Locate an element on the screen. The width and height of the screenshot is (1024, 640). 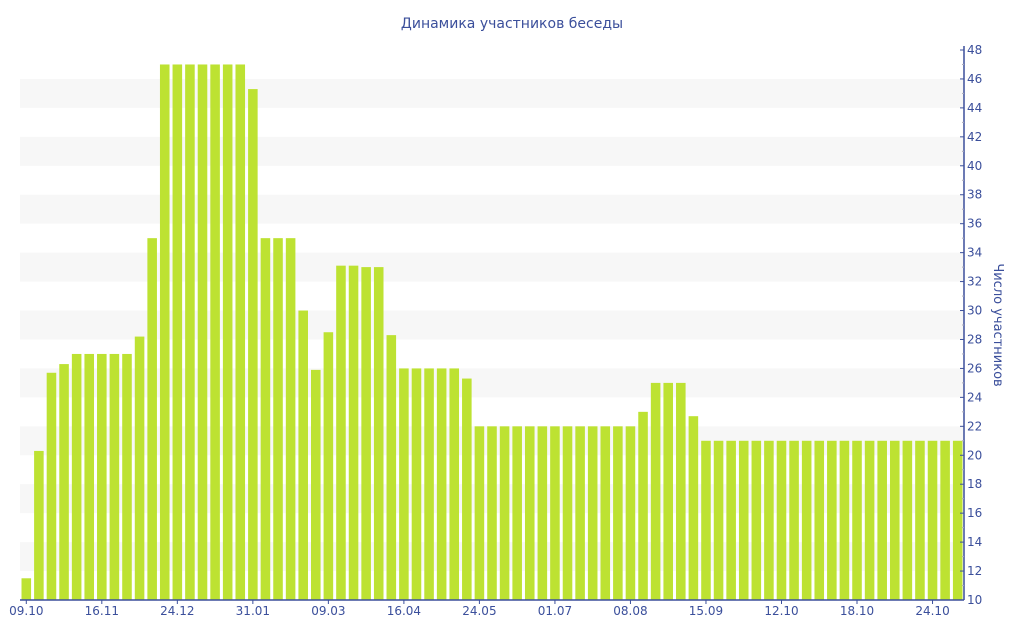
x-tick-label: 24.10 is located at coordinates (932, 611).